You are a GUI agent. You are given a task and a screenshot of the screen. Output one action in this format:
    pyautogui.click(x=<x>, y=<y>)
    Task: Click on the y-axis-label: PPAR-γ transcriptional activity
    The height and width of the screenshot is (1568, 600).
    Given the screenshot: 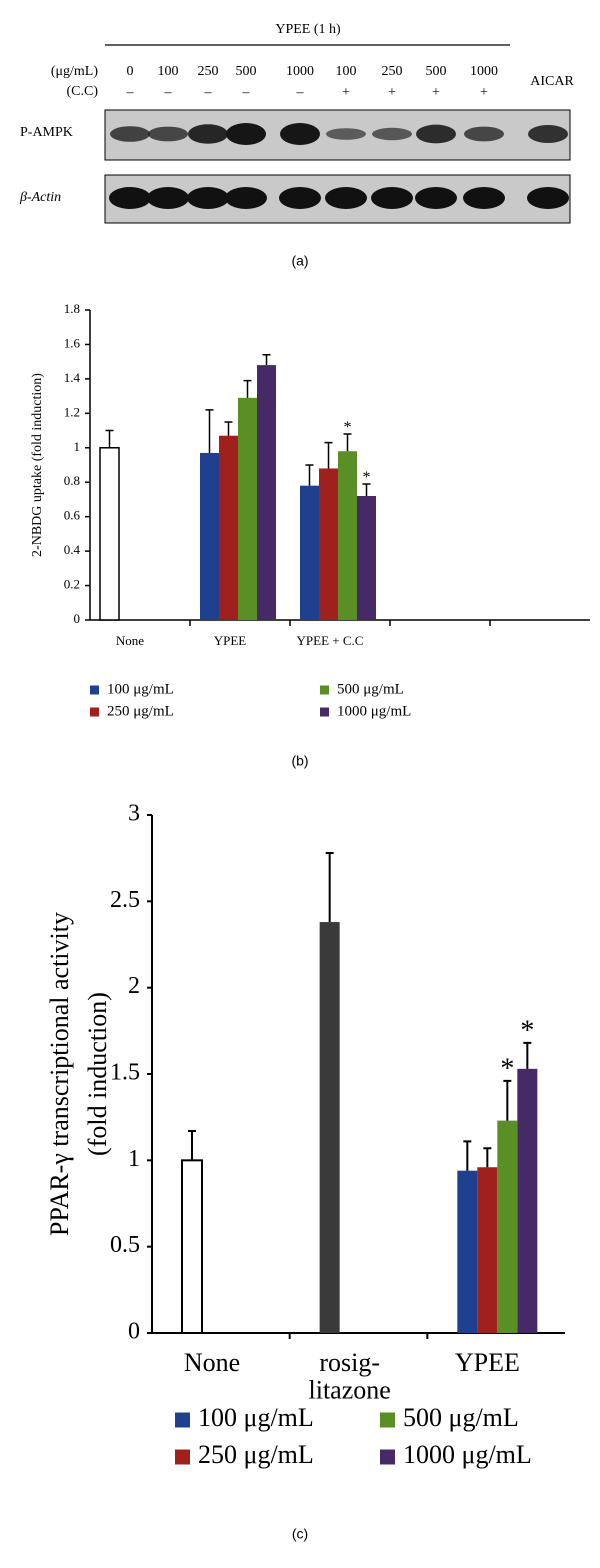 What is the action you would take?
    pyautogui.click(x=59, y=1074)
    